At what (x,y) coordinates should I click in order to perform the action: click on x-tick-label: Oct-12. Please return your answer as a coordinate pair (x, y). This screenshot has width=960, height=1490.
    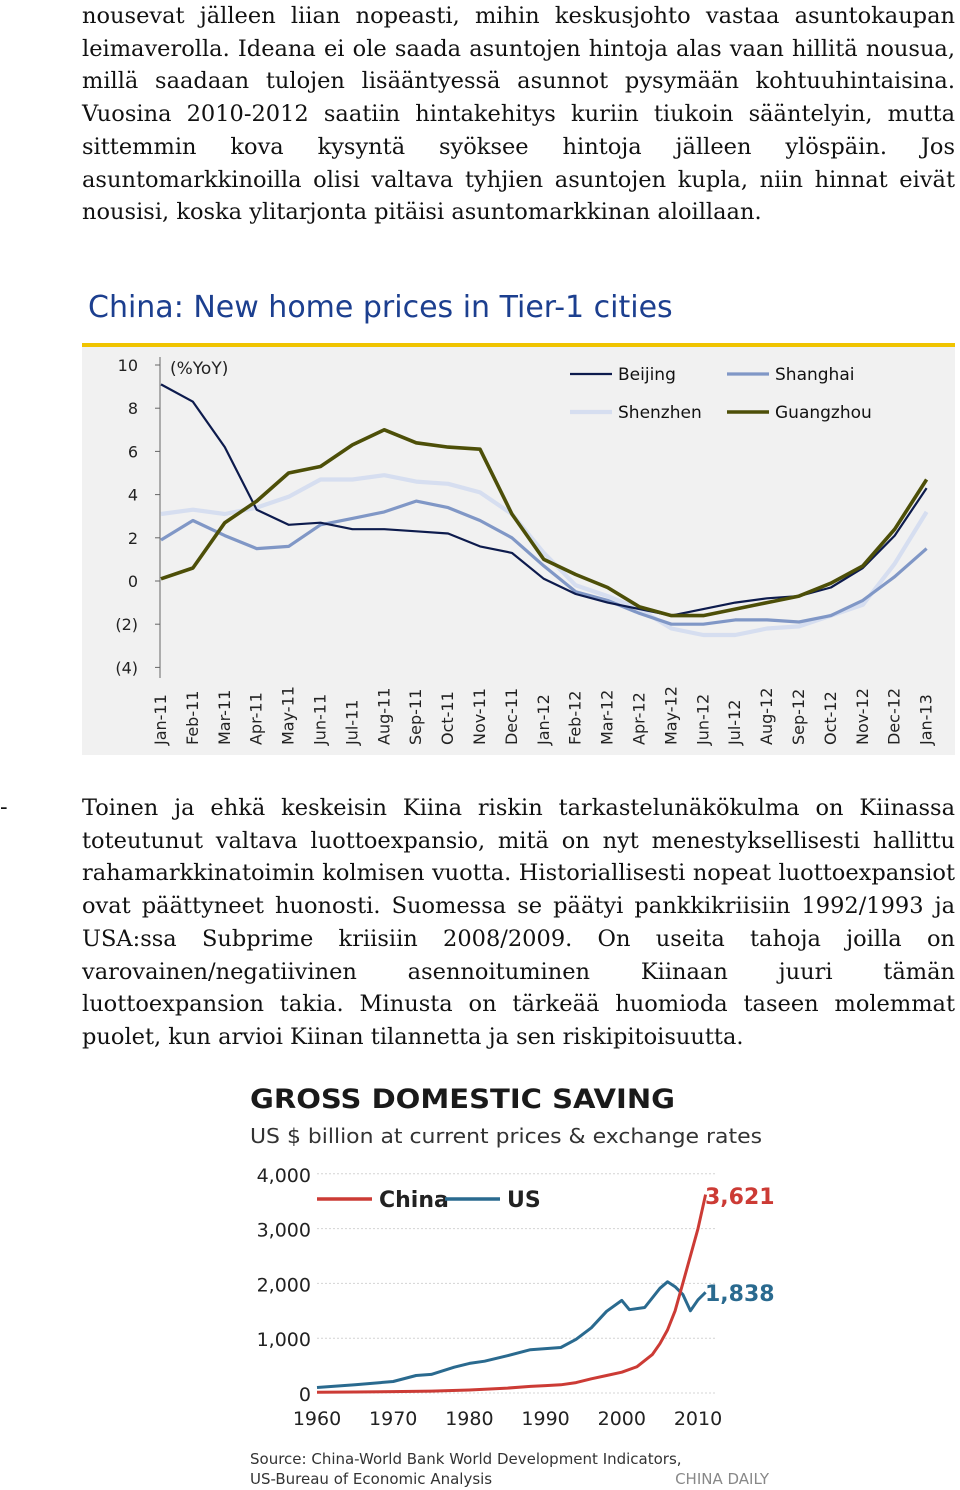
    Looking at the image, I should click on (830, 718).